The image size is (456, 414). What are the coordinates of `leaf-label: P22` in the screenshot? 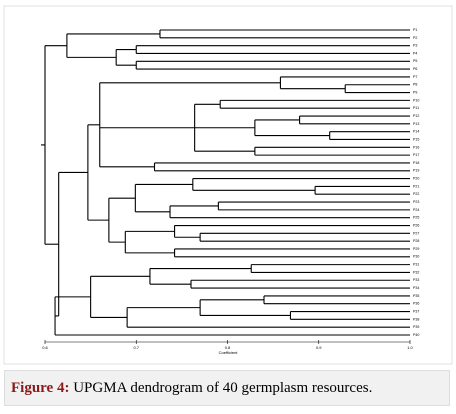 It's located at (416, 194).